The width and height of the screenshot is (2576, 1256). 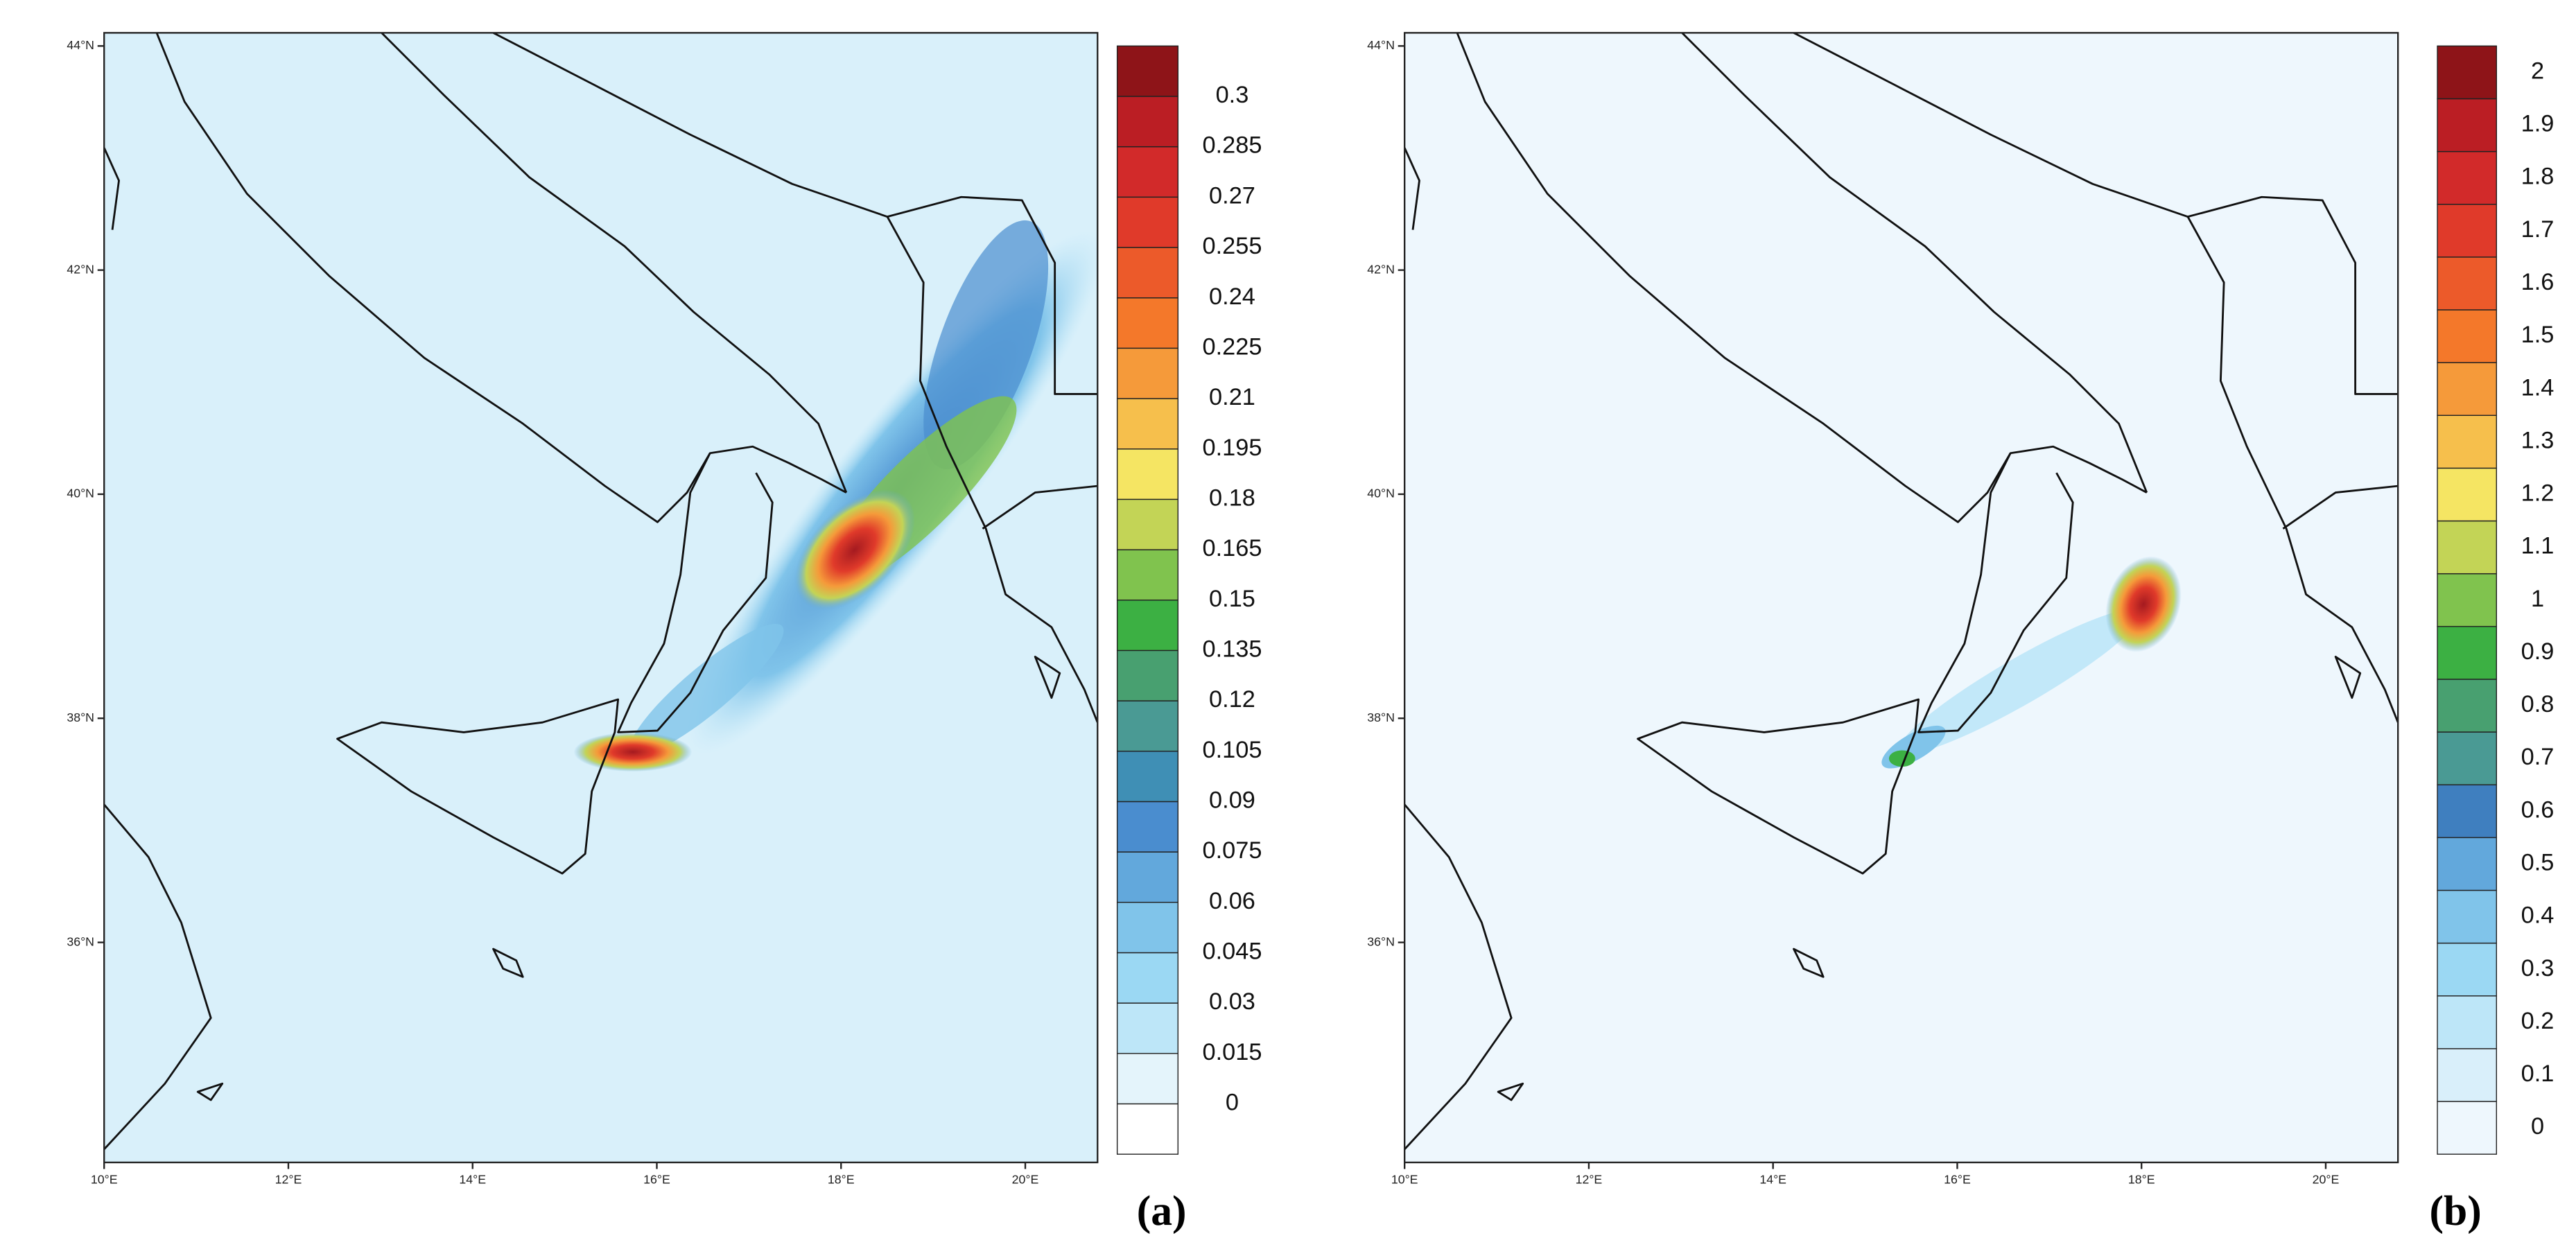 What do you see at coordinates (2537, 599) in the screenshot?
I see `colorbar-label: 1` at bounding box center [2537, 599].